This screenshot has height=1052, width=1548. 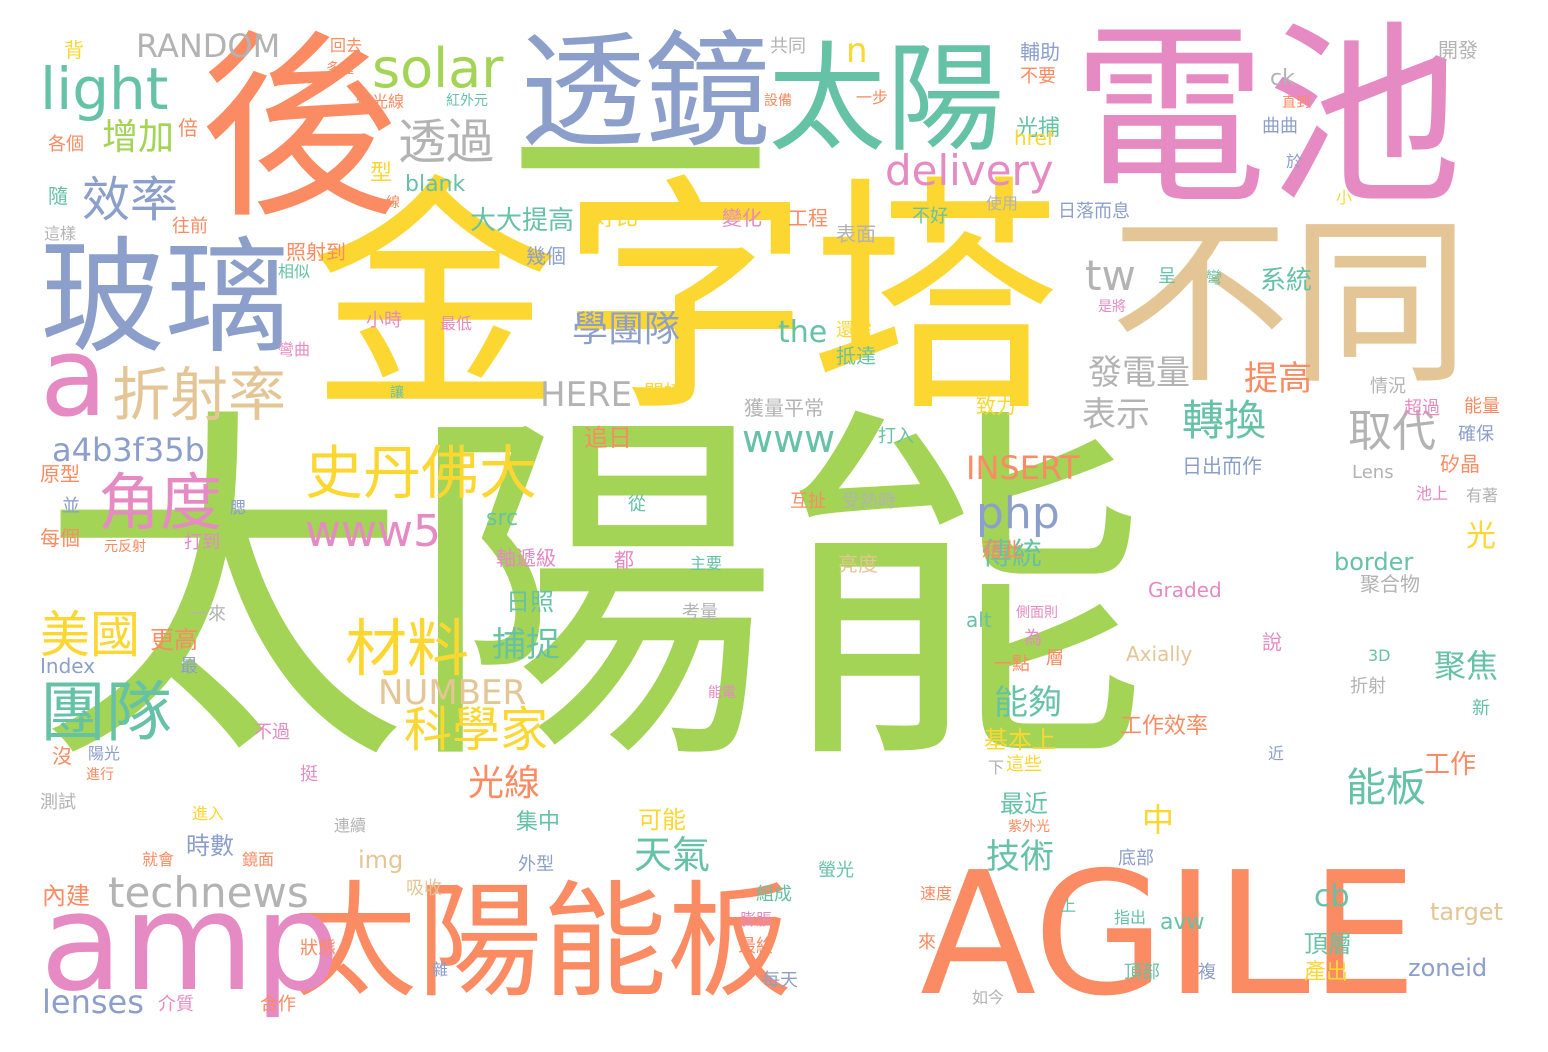 I want to click on cloud-word: 側面則, so click(x=1037, y=613).